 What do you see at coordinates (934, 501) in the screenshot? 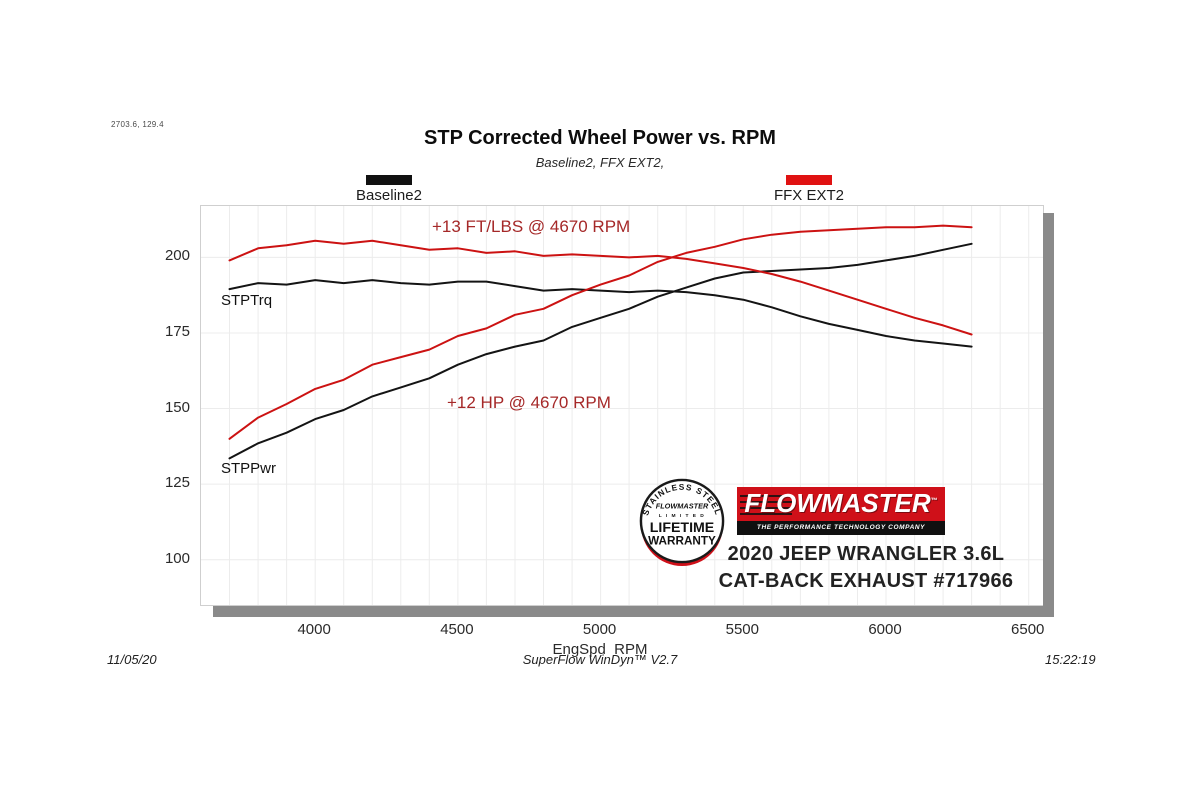
I see `trademark-symbol: ™` at bounding box center [934, 501].